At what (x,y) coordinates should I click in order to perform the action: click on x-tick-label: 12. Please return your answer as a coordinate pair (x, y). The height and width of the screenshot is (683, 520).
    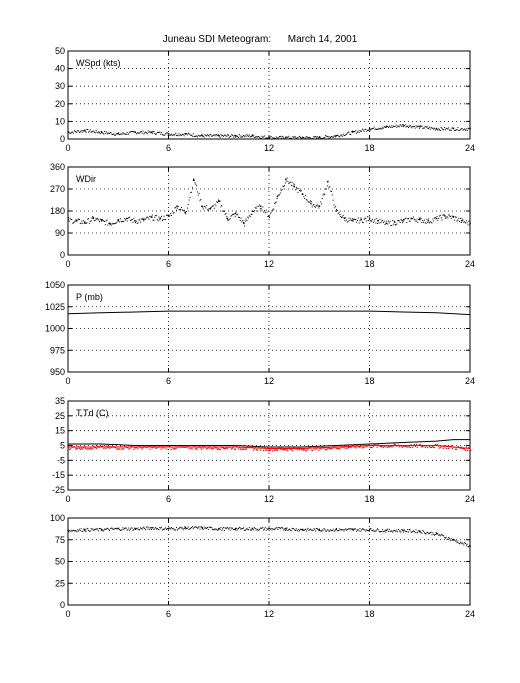
    Looking at the image, I should click on (269, 264).